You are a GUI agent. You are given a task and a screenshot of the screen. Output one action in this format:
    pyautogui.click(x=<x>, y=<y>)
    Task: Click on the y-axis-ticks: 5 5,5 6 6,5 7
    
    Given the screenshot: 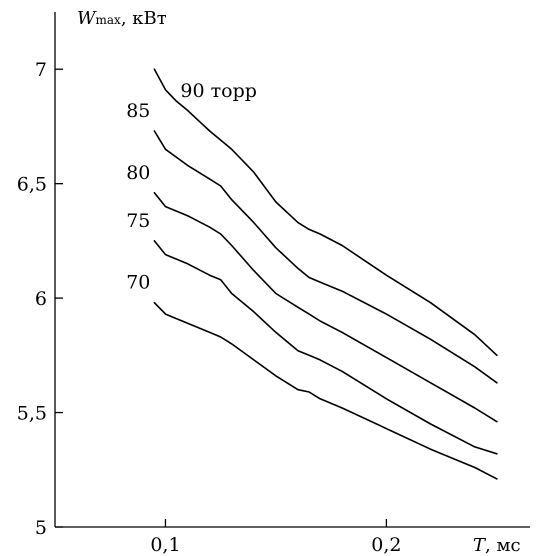 What is the action you would take?
    pyautogui.click(x=40, y=299)
    